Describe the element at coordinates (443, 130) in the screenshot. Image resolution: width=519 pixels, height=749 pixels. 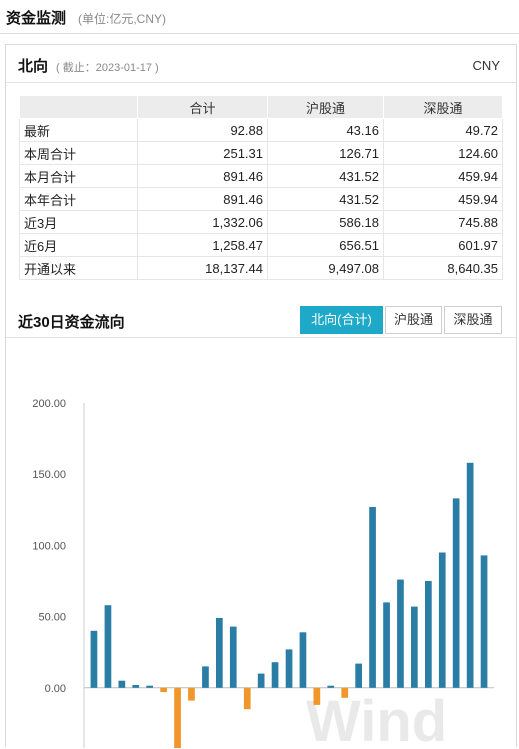
I see `cell-sz: 49.72` at that location.